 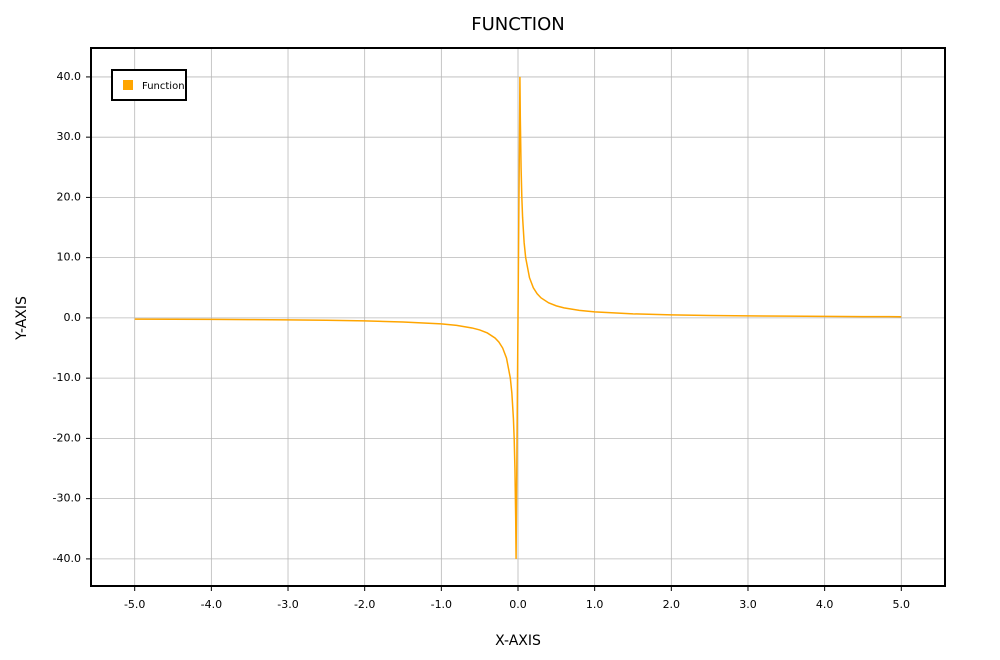 What do you see at coordinates (73, 317) in the screenshot?
I see `y-tick-label: 0.0` at bounding box center [73, 317].